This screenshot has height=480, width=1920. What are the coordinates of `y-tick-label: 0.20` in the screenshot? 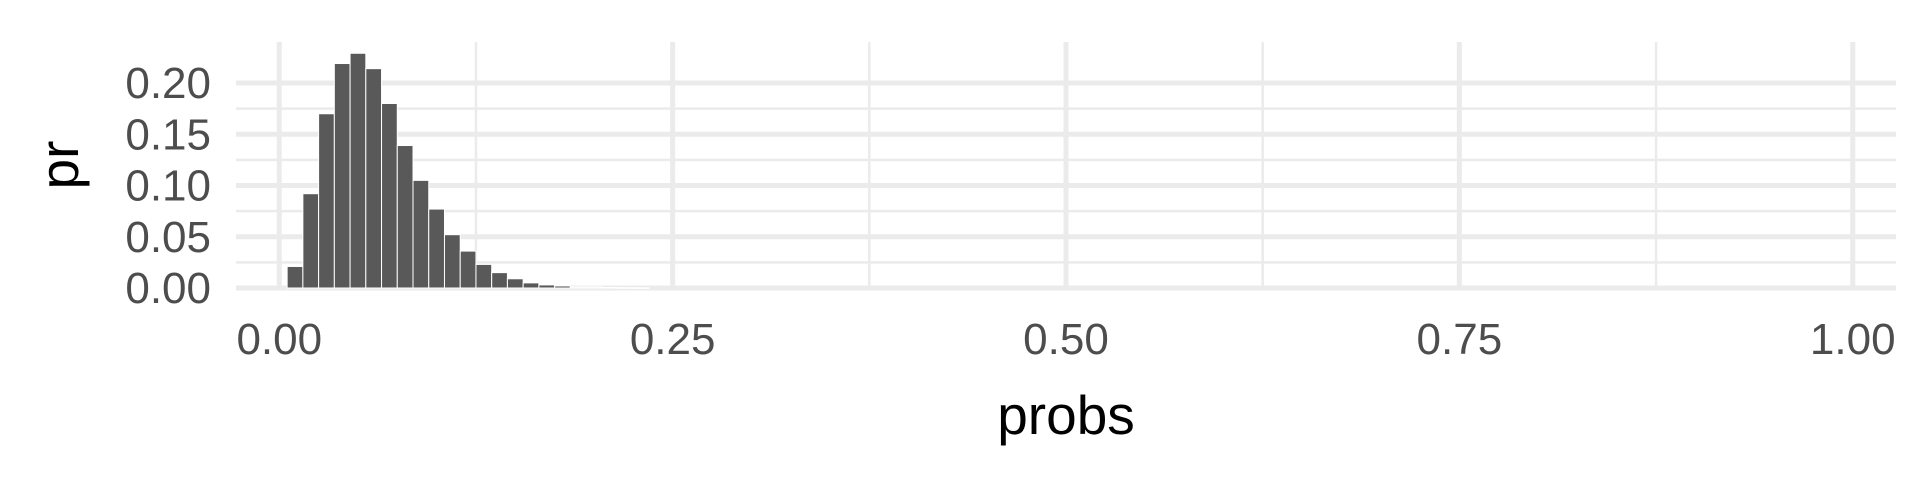 It's located at (168, 83).